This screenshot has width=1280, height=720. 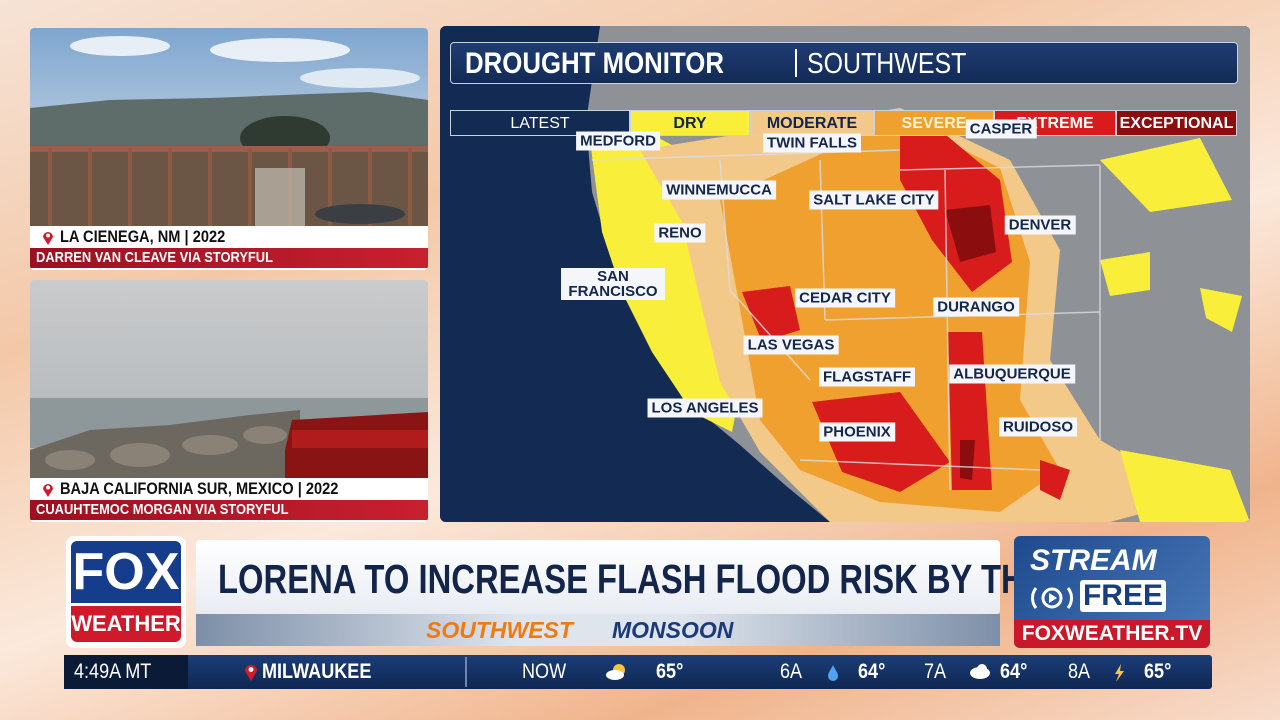 I want to click on city-label: WINNEMUCCA, so click(x=719, y=190).